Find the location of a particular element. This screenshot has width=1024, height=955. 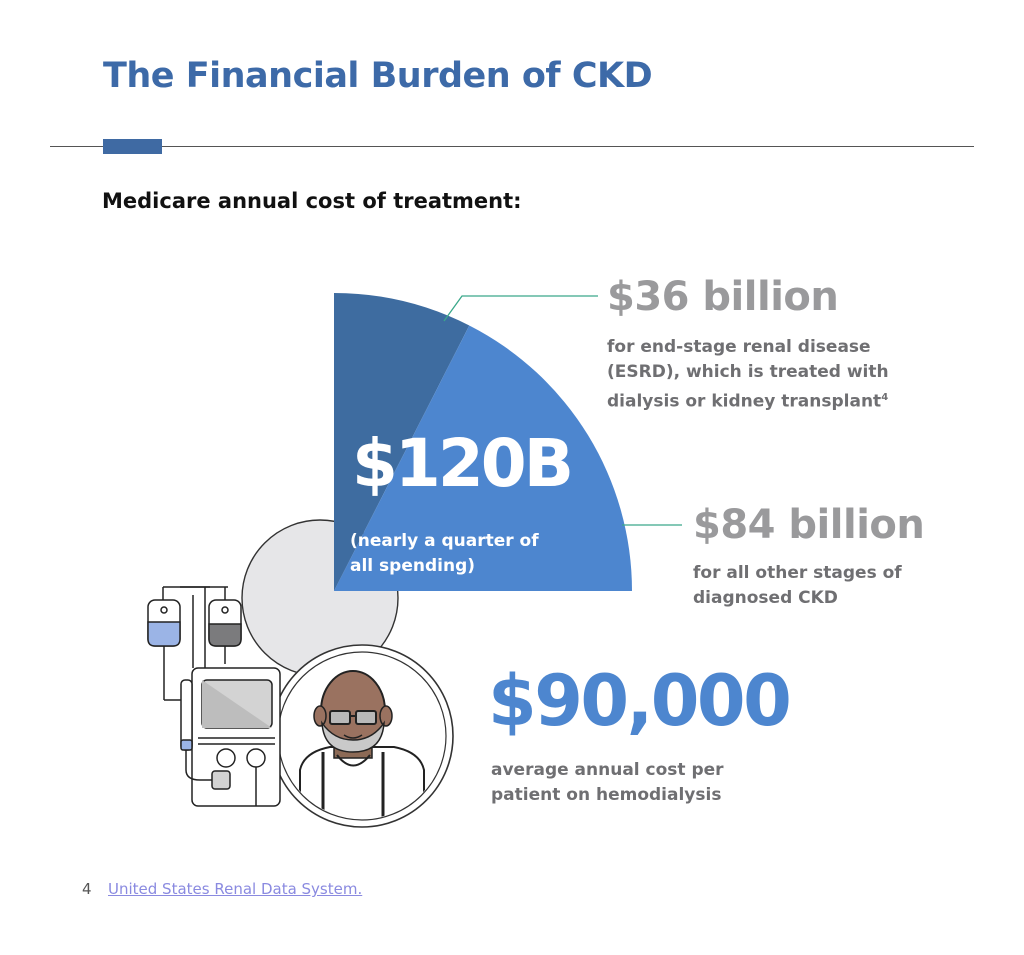

slice-esrd is located at coordinates (402, 442).